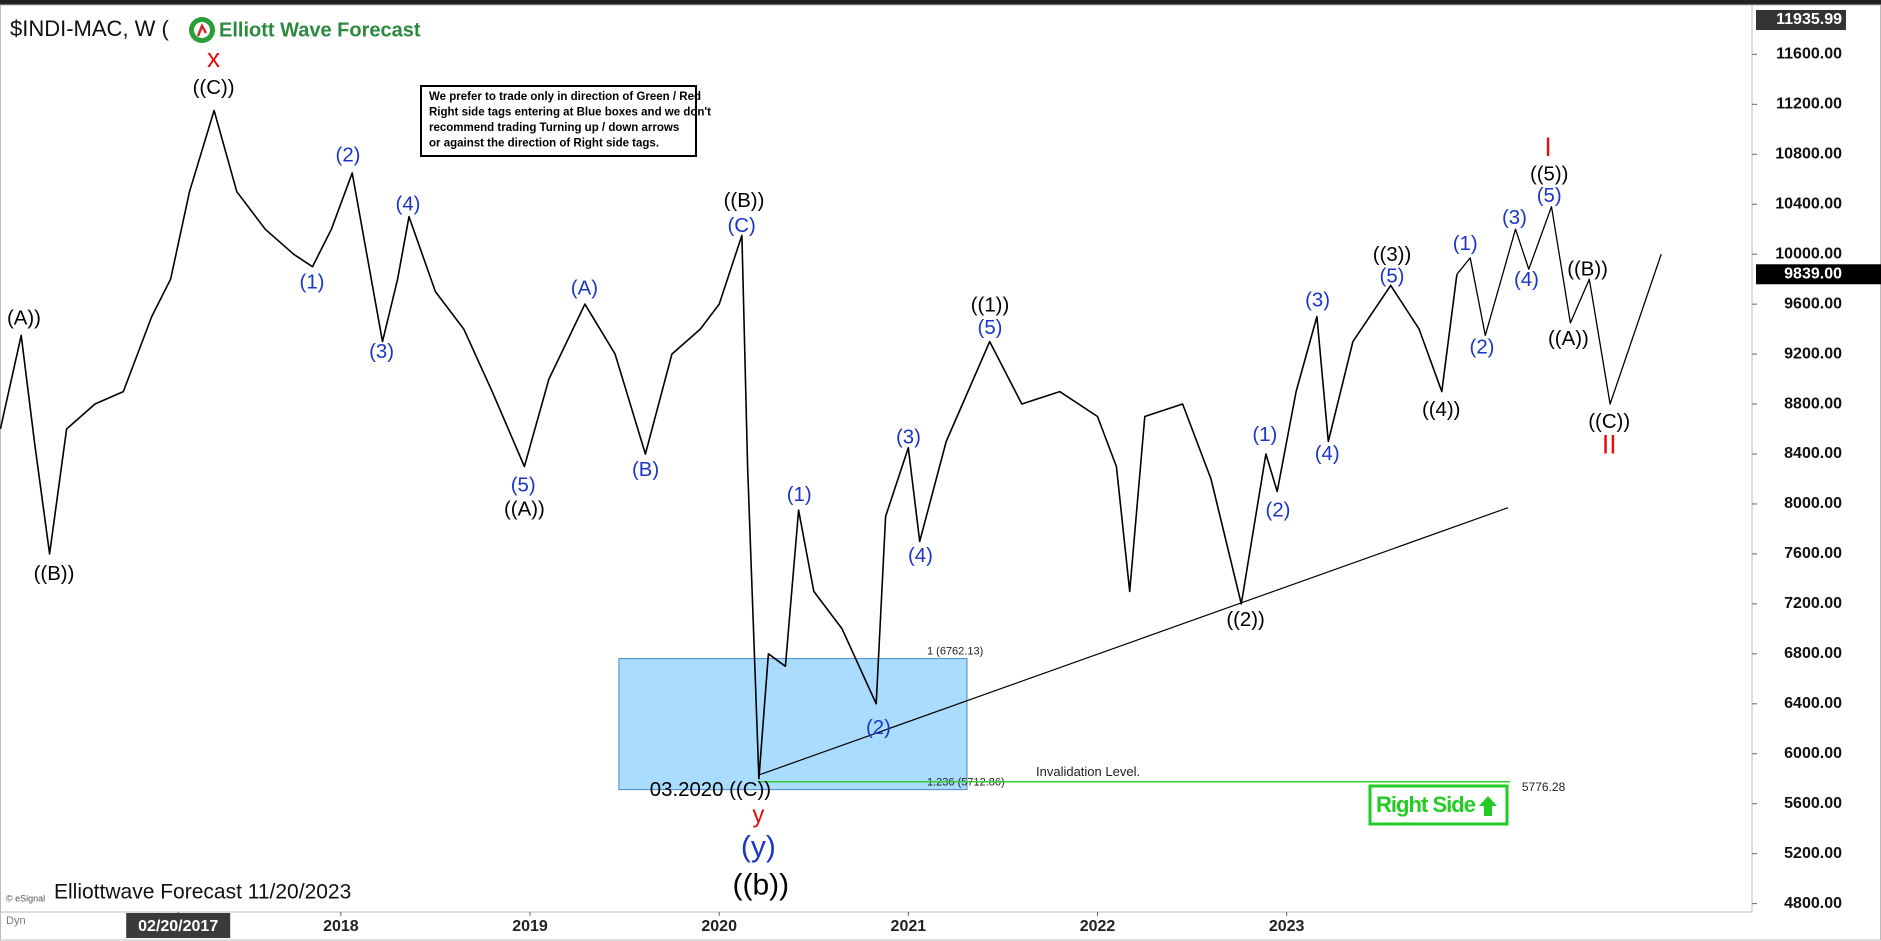  Describe the element at coordinates (1488, 806) in the screenshot. I see `right-side-arrow` at that location.